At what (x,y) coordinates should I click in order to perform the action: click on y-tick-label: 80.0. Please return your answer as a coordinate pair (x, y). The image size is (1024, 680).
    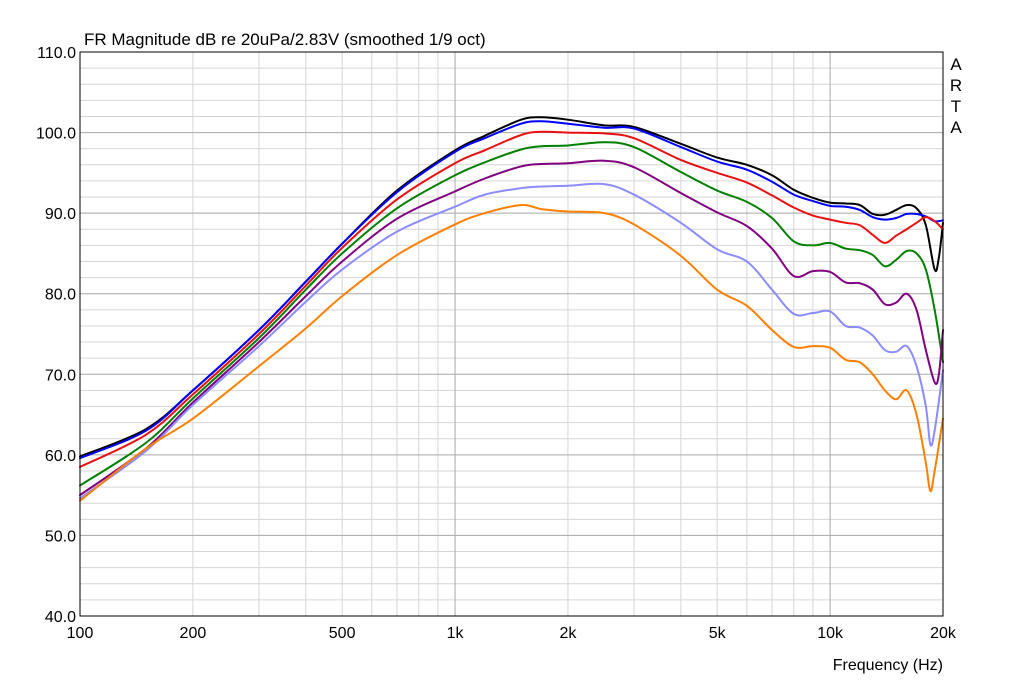
    Looking at the image, I should click on (60, 295).